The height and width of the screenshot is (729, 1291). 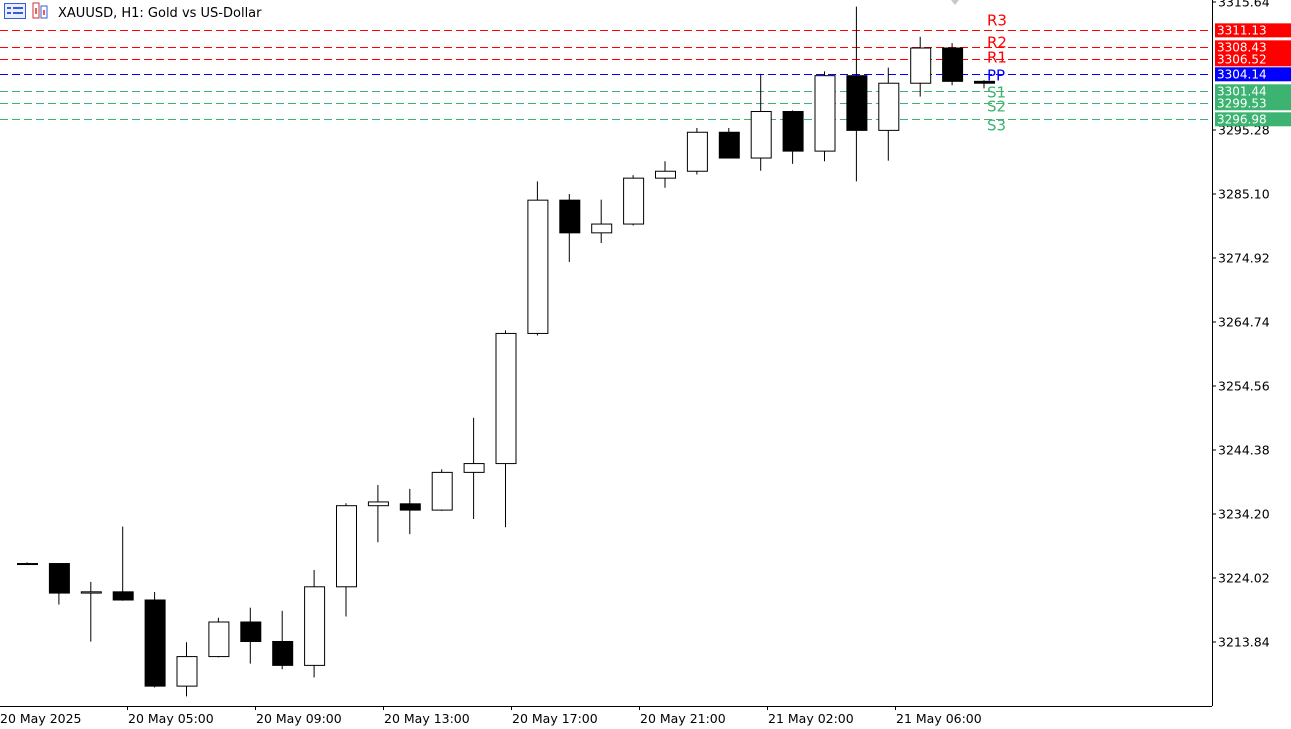 What do you see at coordinates (1242, 30) in the screenshot?
I see `level-price-label: 3311.13` at bounding box center [1242, 30].